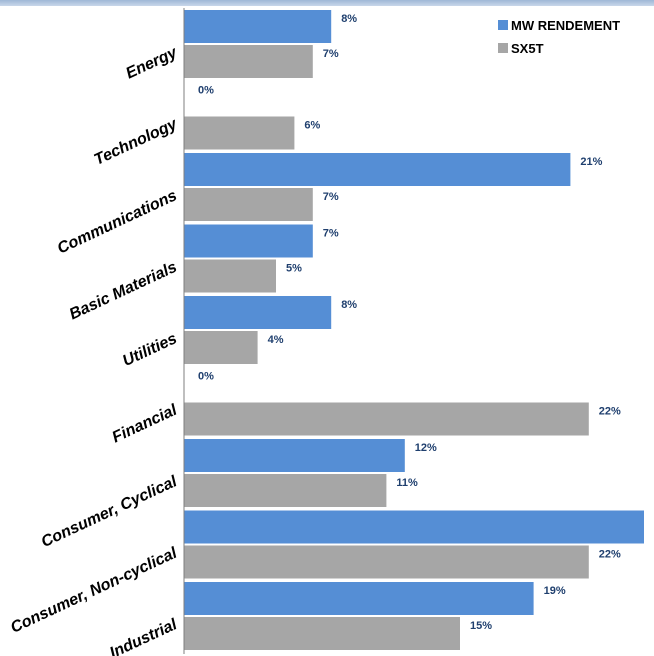 The image size is (654, 656). What do you see at coordinates (94, 590) in the screenshot?
I see `category-label-consumer-non-cyclical: Consumer, Non-cyclical` at bounding box center [94, 590].